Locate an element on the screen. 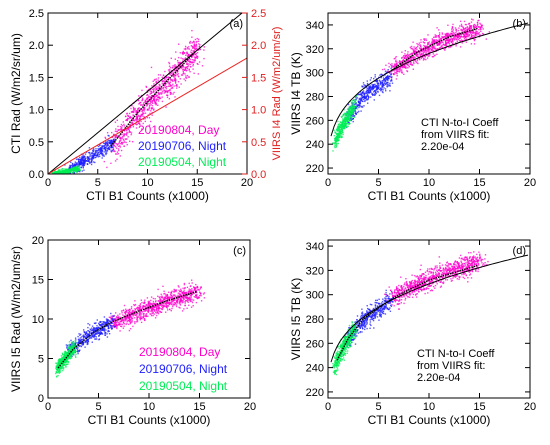 The width and height of the screenshot is (550, 445). y2-axis-label: VIIRS I4 Rad (W/m2/um/sr) is located at coordinates (277, 94).